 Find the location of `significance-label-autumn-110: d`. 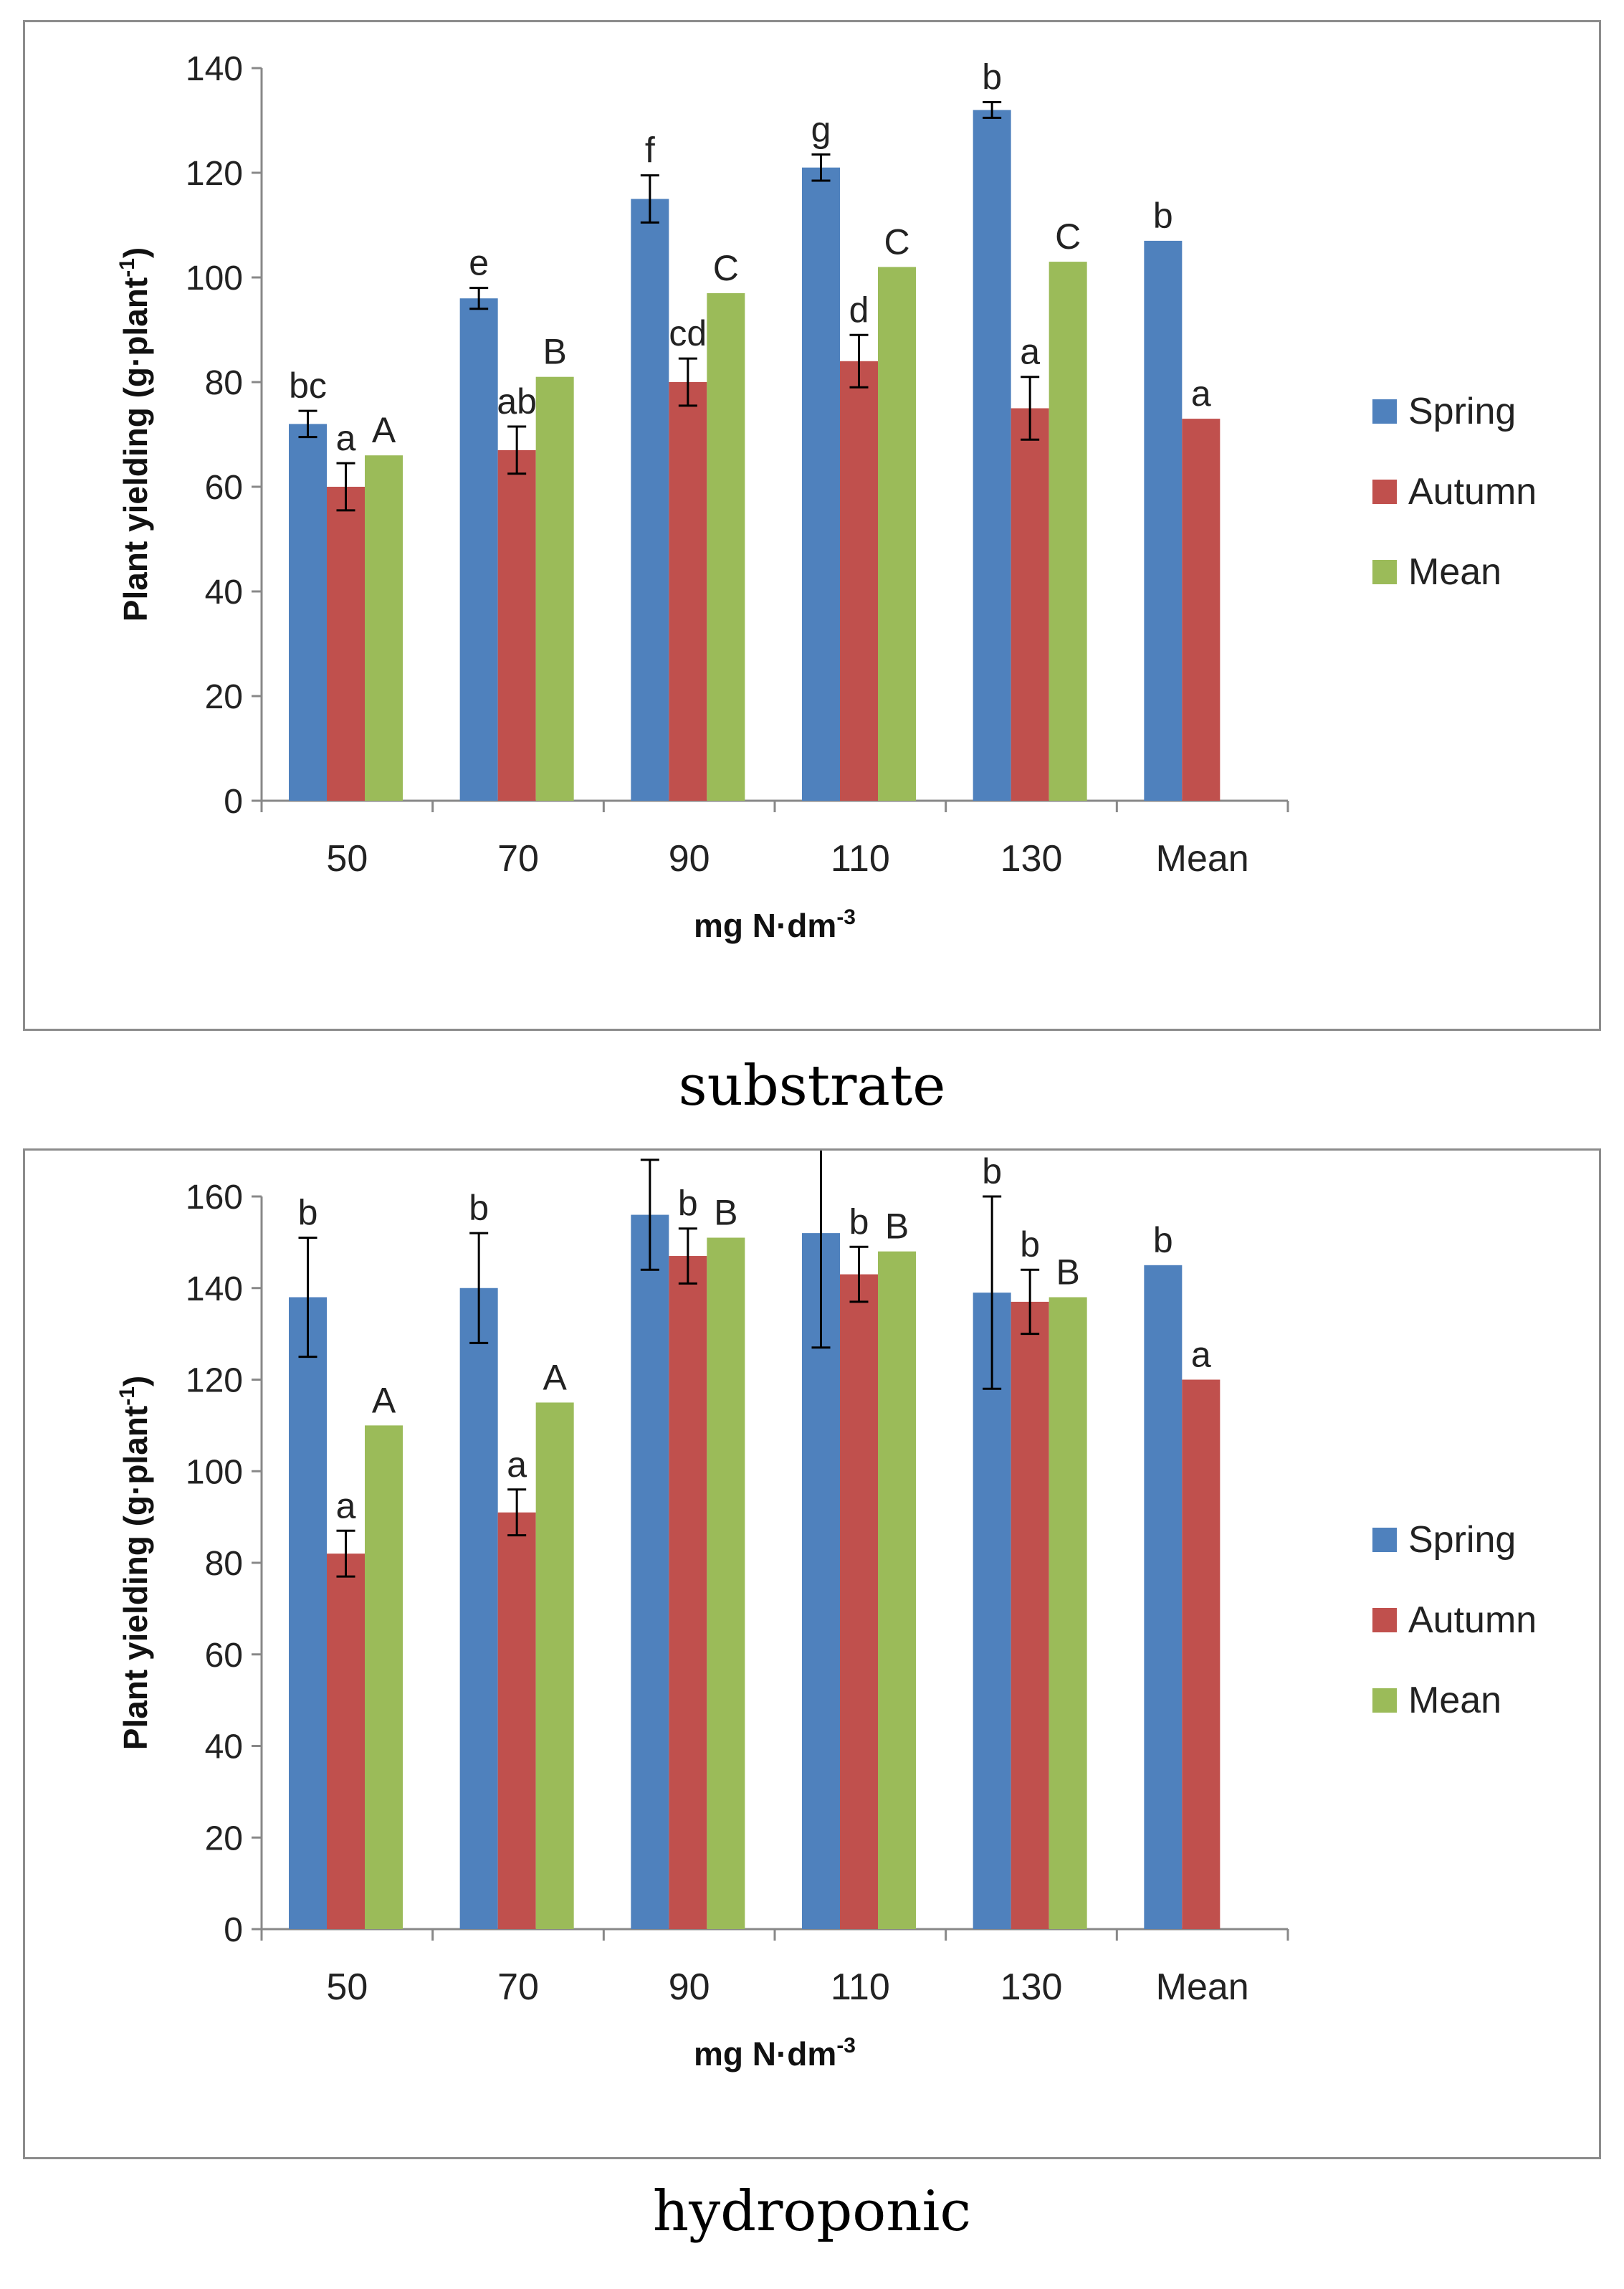

significance-label-autumn-110: d is located at coordinates (859, 310).